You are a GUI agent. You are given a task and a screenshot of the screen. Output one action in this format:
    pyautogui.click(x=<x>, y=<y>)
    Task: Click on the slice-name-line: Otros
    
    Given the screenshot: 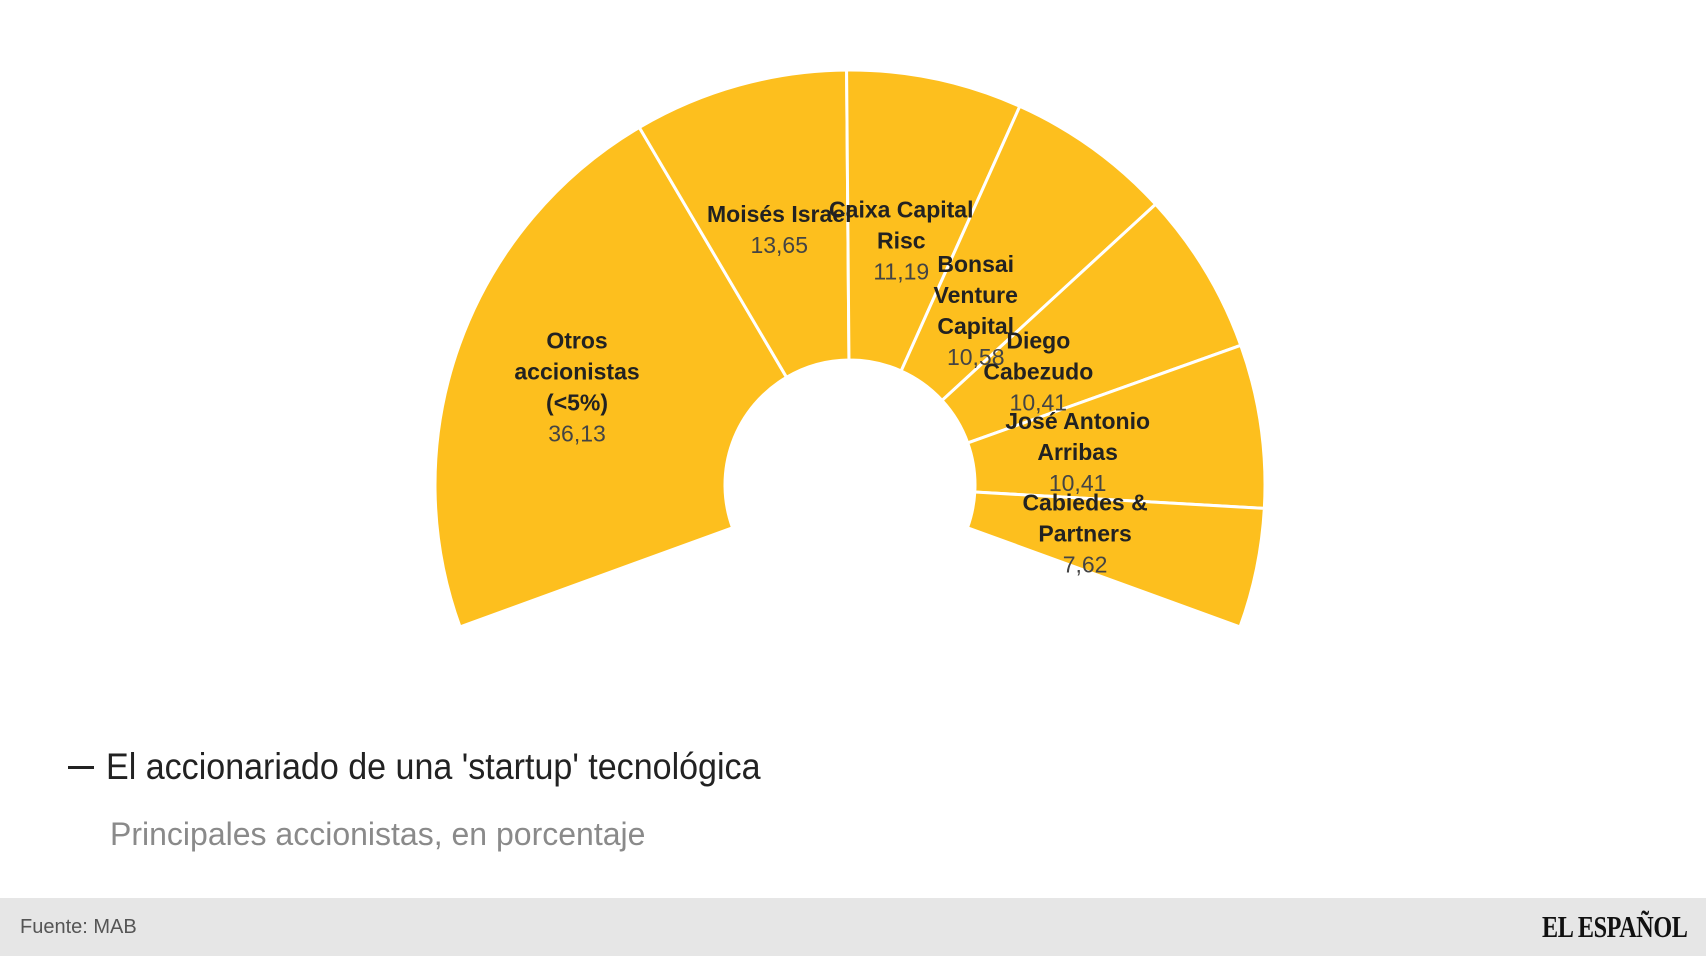 What is the action you would take?
    pyautogui.click(x=576, y=341)
    